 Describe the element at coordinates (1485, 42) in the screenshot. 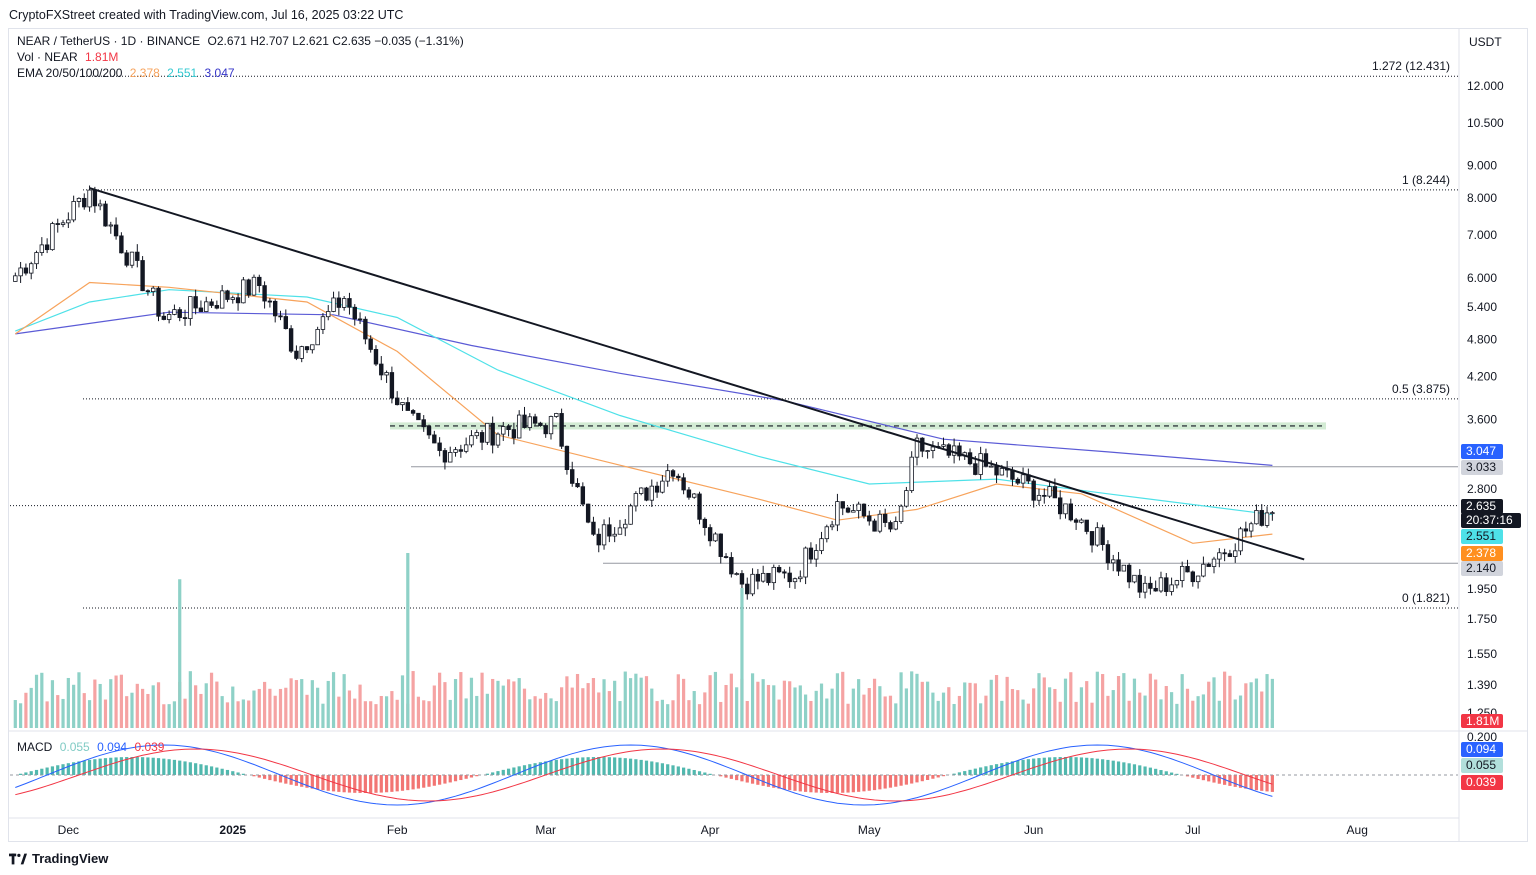

I see `quote-currency-label: USDT` at that location.